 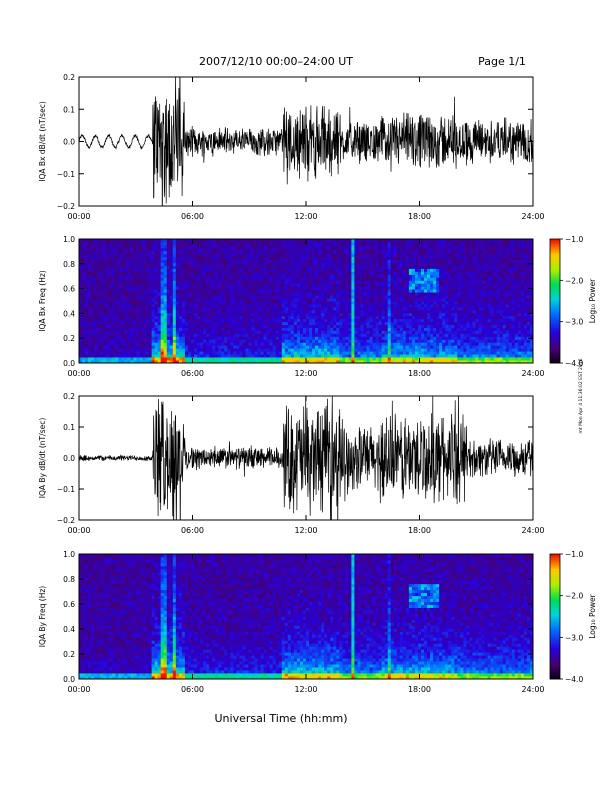 I want to click on side-note: mt Mon Apr 4 11:36:02 EST 2016, so click(x=581, y=395).